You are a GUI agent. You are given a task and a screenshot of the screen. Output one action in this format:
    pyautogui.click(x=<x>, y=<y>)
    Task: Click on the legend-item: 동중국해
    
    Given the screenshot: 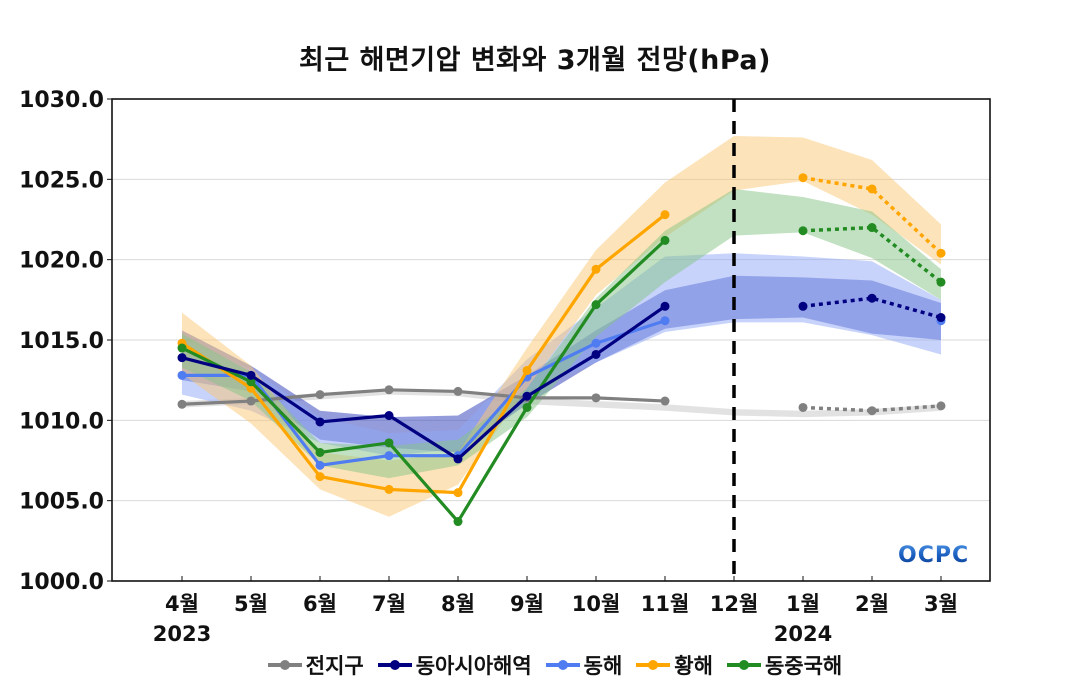 What is the action you would take?
    pyautogui.click(x=784, y=665)
    